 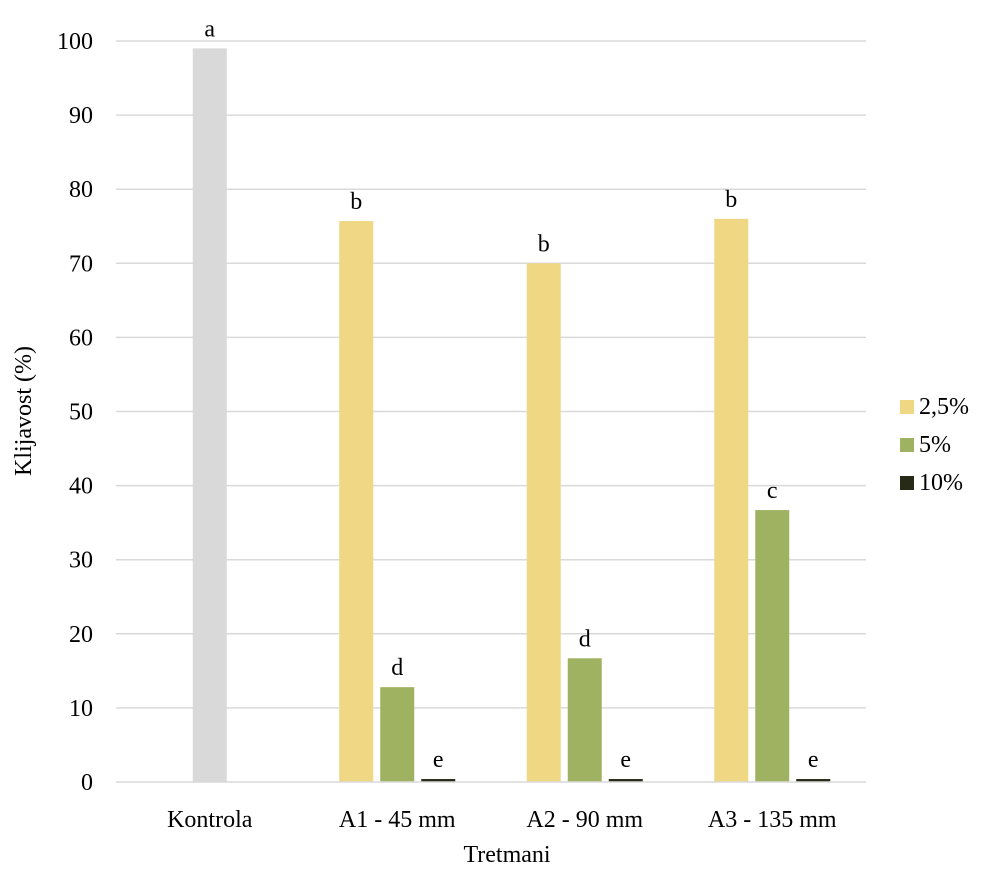 What do you see at coordinates (210, 820) in the screenshot?
I see `x-tick-label: Kontrola` at bounding box center [210, 820].